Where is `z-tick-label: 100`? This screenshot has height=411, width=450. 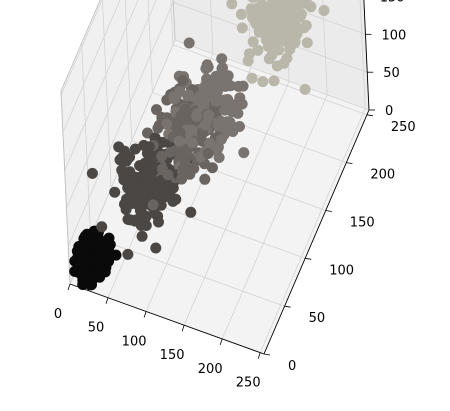
z-tick-label: 100 is located at coordinates (394, 35).